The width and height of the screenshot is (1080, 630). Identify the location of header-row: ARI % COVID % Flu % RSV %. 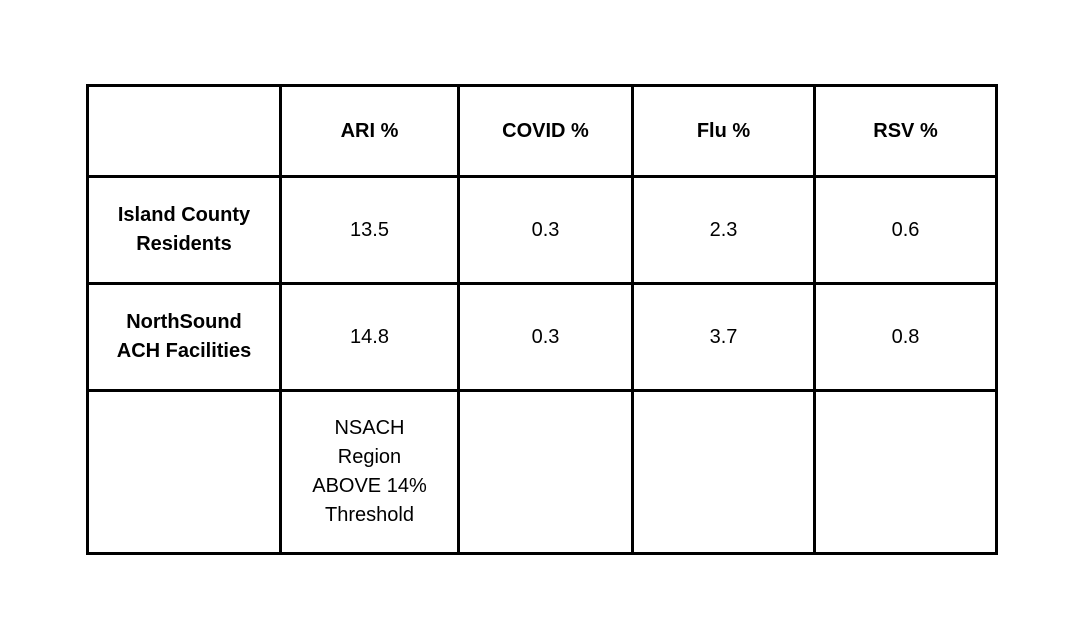
(542, 131).